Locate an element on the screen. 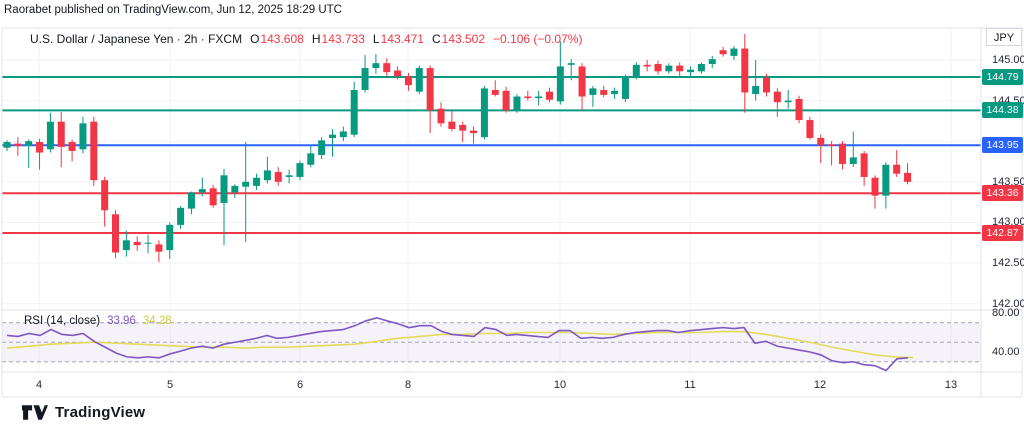  symbol-title: U.S. Dollar / Japanese Yen · 2h · FXCM is located at coordinates (136, 39).